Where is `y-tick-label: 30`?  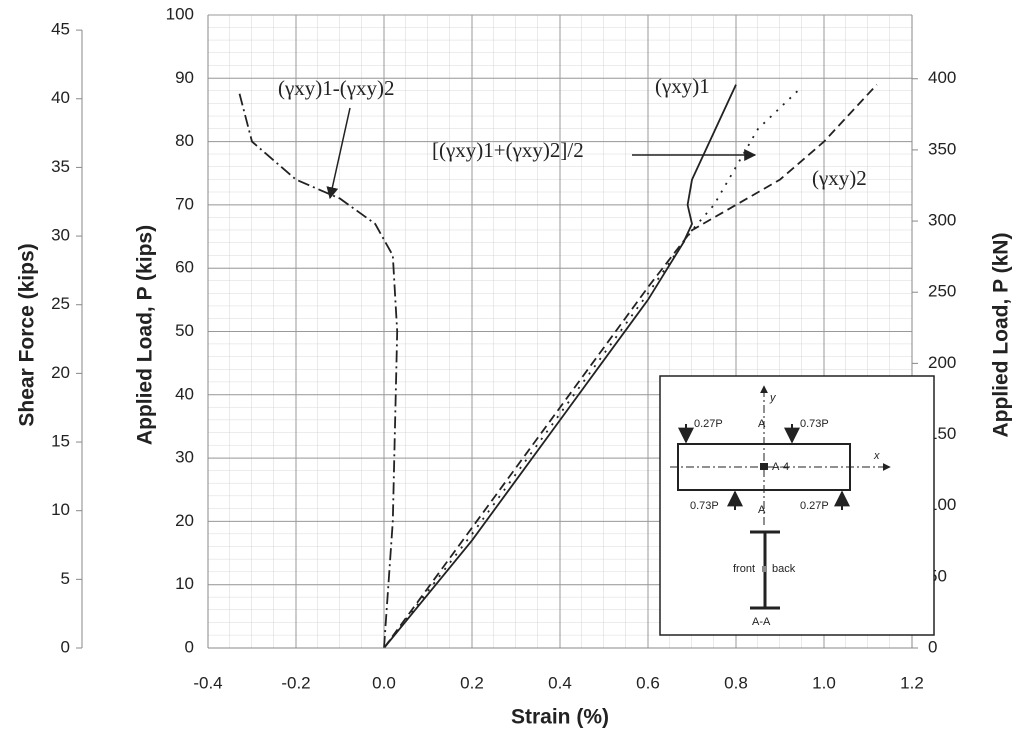
y-tick-label: 30 is located at coordinates (184, 457).